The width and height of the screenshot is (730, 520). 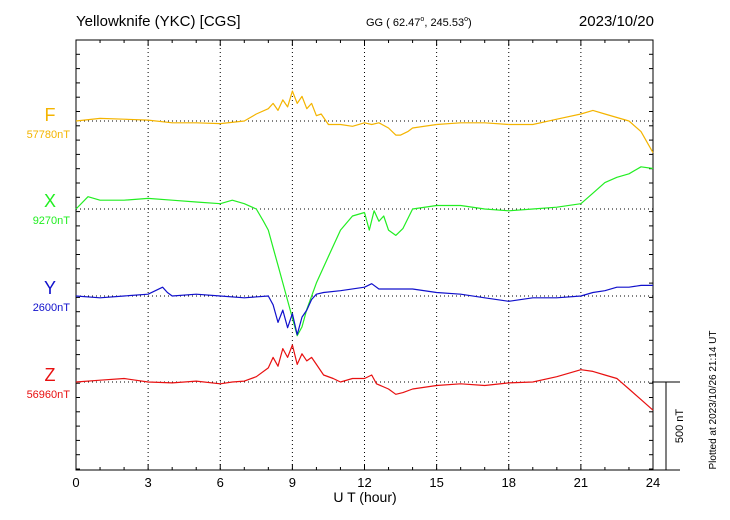 What do you see at coordinates (158, 21) in the screenshot?
I see `station-title: Yellowknife (YKC) [CGS]` at bounding box center [158, 21].